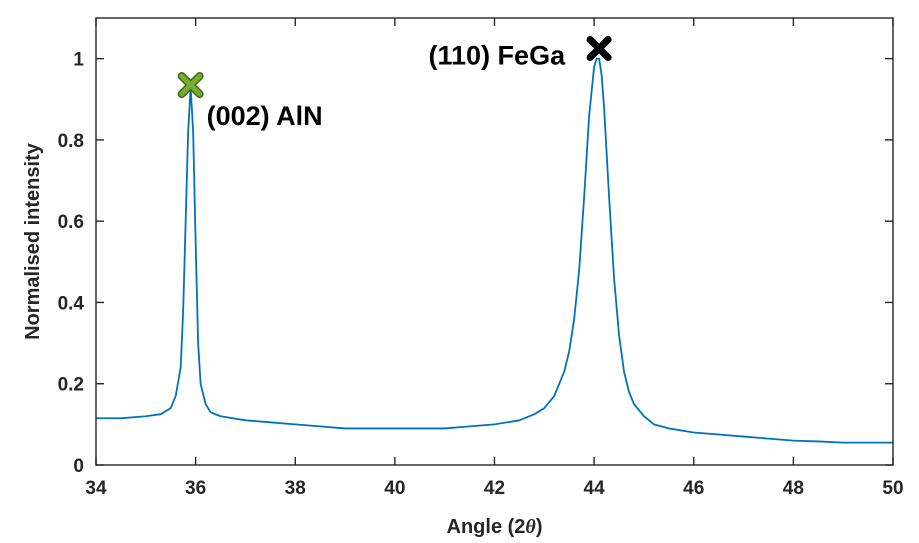 This screenshot has height=543, width=919. I want to click on x-tick-label: 50, so click(892, 488).